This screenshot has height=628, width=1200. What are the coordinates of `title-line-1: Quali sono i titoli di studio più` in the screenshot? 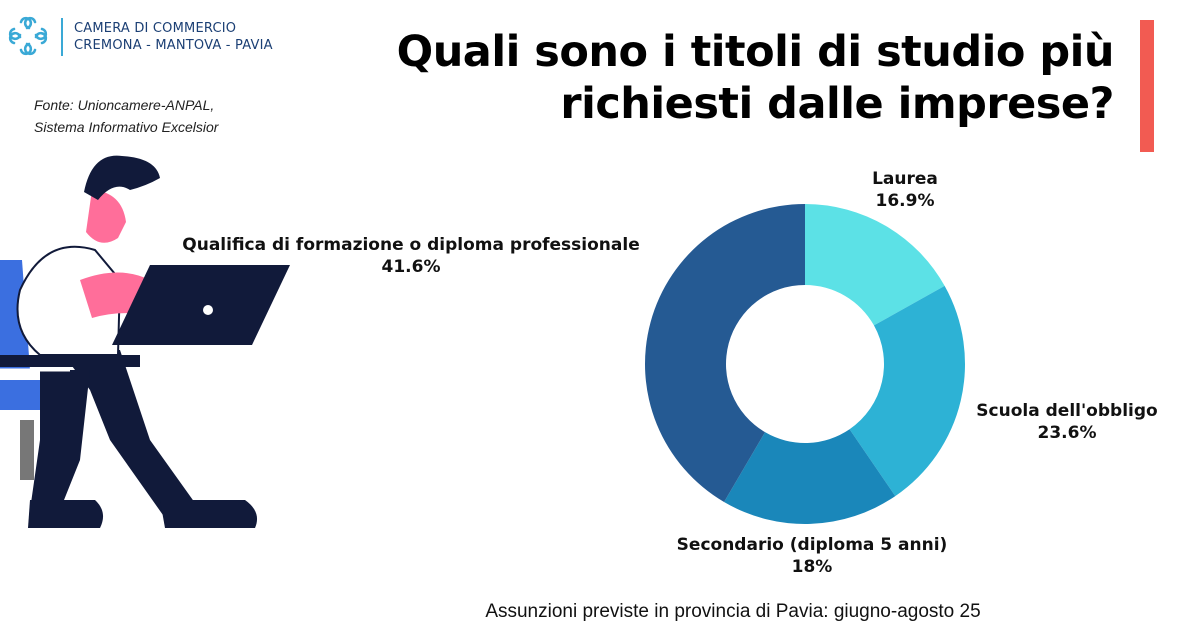 It's located at (755, 52).